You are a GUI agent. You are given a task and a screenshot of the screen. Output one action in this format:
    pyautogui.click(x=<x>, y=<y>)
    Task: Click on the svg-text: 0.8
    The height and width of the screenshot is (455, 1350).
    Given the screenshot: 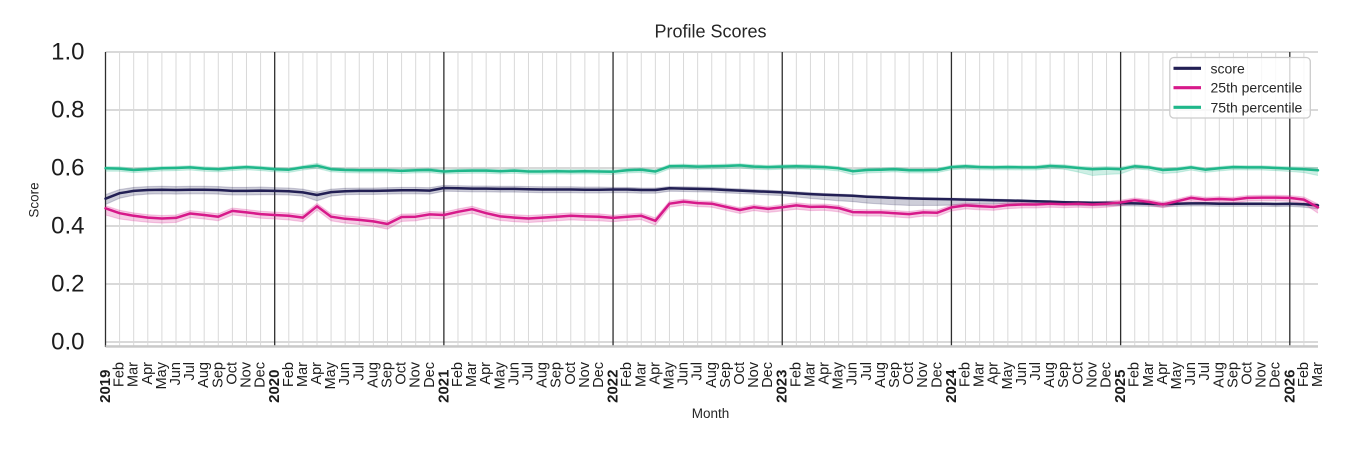 What is the action you would take?
    pyautogui.click(x=67, y=110)
    